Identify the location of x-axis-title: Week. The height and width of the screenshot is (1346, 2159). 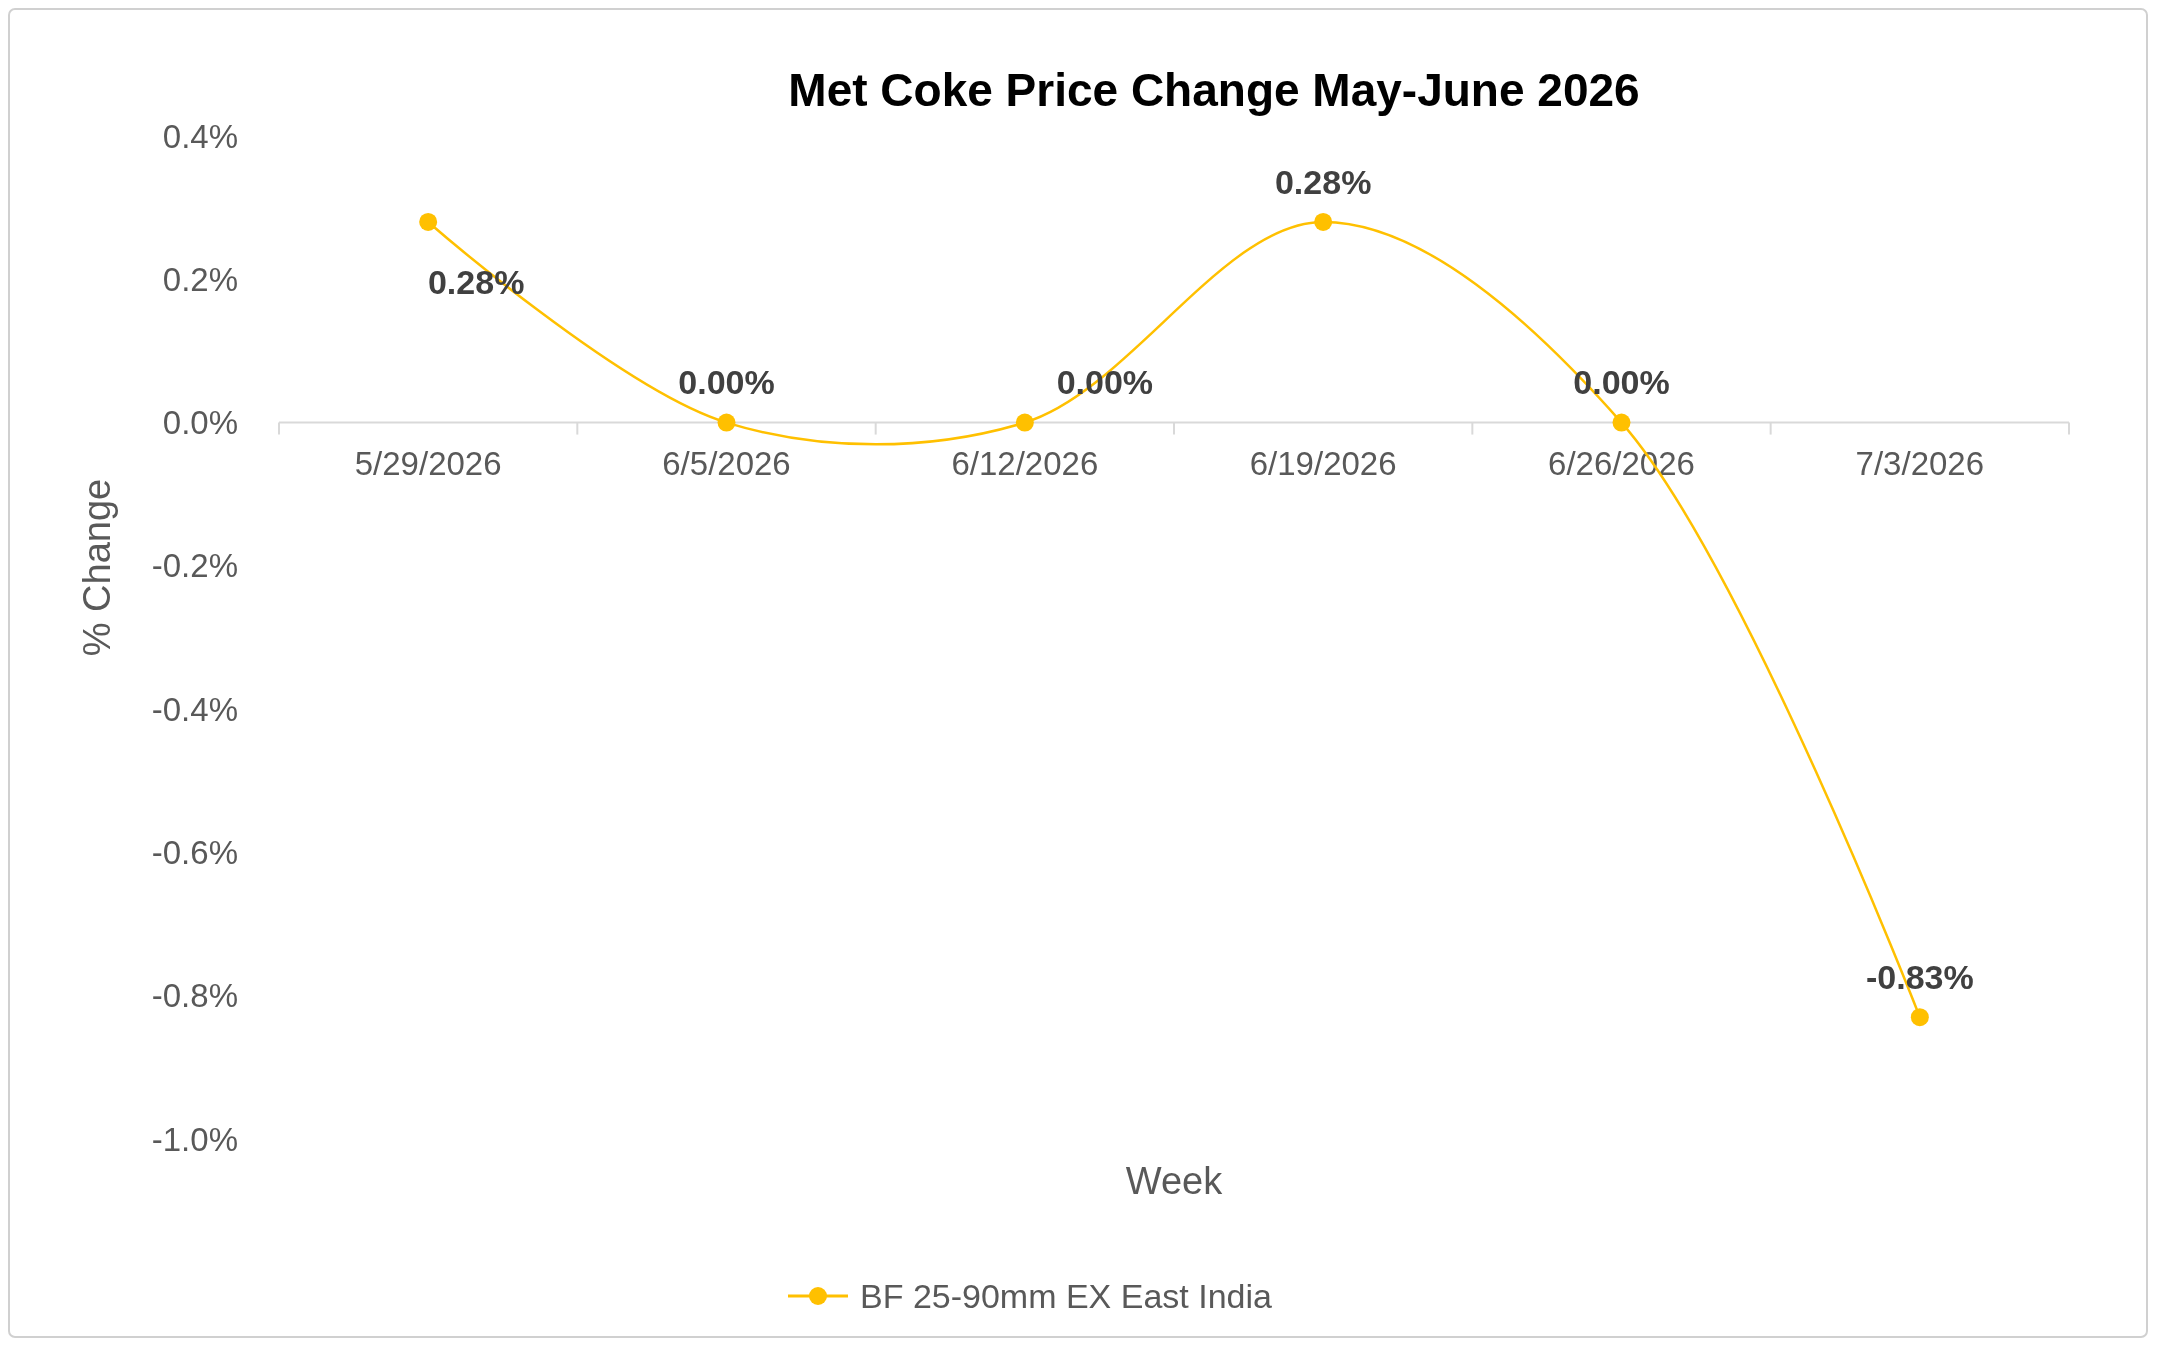
(1174, 1181).